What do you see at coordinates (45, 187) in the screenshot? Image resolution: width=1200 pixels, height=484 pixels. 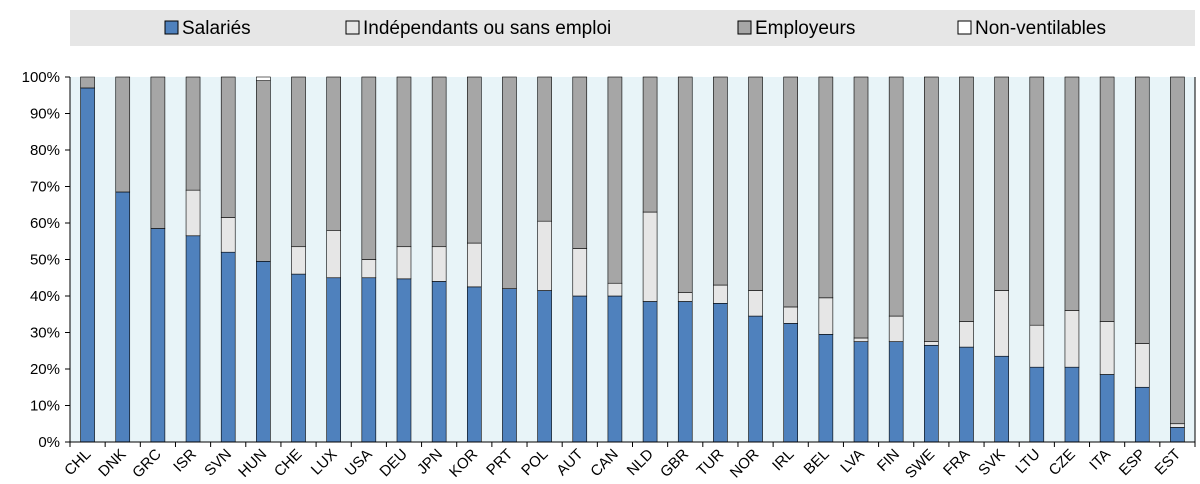 I see `y-tick-label-7: 70%` at bounding box center [45, 187].